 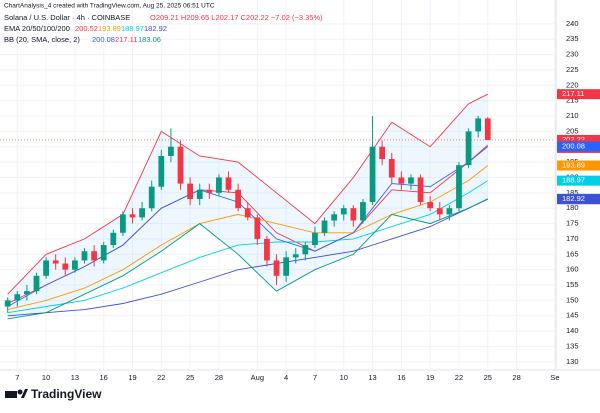 What do you see at coordinates (572, 345) in the screenshot?
I see `y-tick-label: 135` at bounding box center [572, 345].